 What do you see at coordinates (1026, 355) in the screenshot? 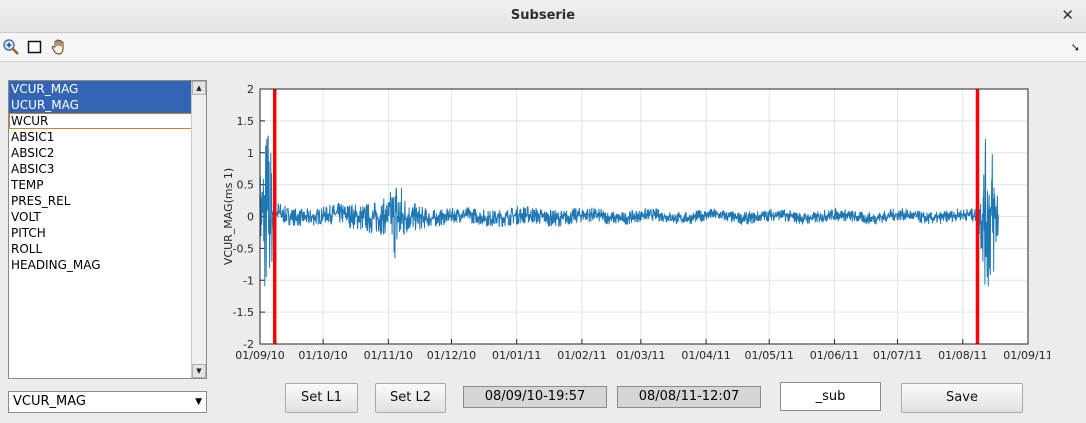
I see `x-tick-label: 01/09/11` at bounding box center [1026, 355].